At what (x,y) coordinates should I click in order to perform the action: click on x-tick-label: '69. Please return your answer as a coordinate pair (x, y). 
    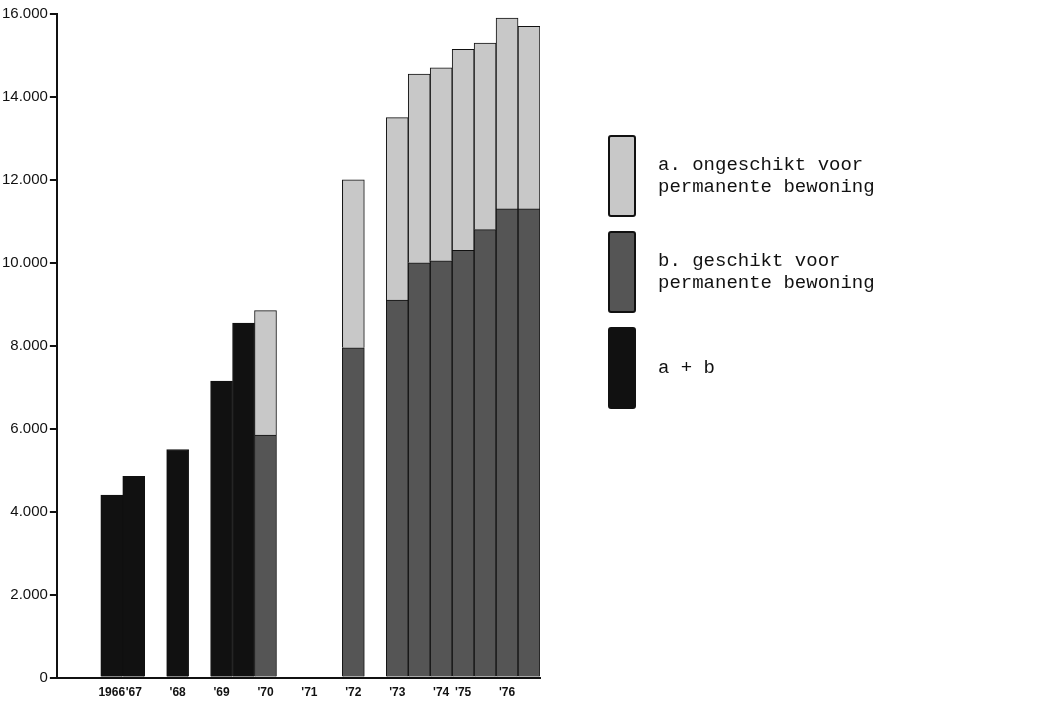
    Looking at the image, I should click on (222, 692).